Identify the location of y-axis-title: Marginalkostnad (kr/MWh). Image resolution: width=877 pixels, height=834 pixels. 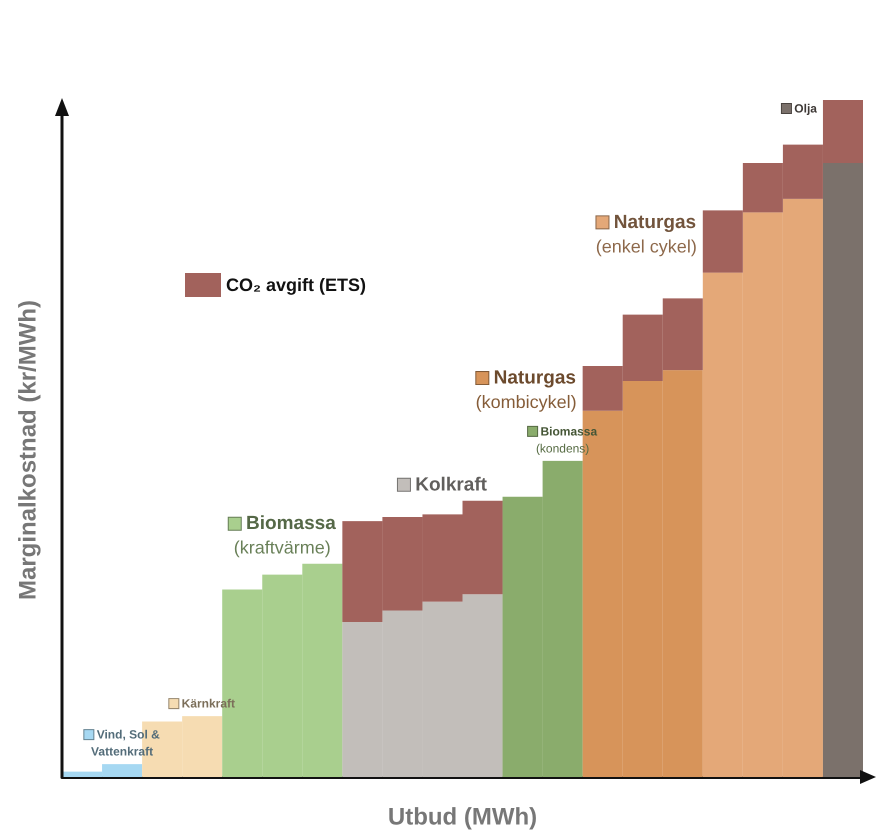
(28, 450).